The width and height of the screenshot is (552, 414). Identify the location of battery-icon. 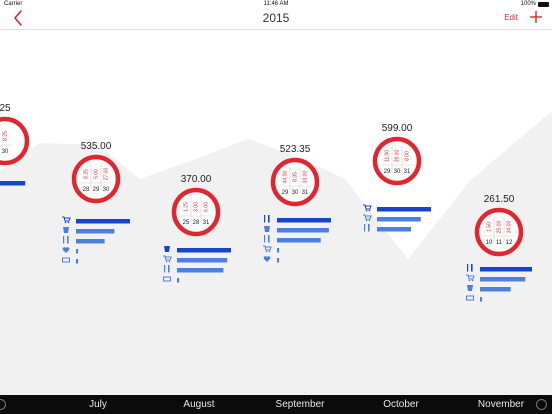
(543, 4).